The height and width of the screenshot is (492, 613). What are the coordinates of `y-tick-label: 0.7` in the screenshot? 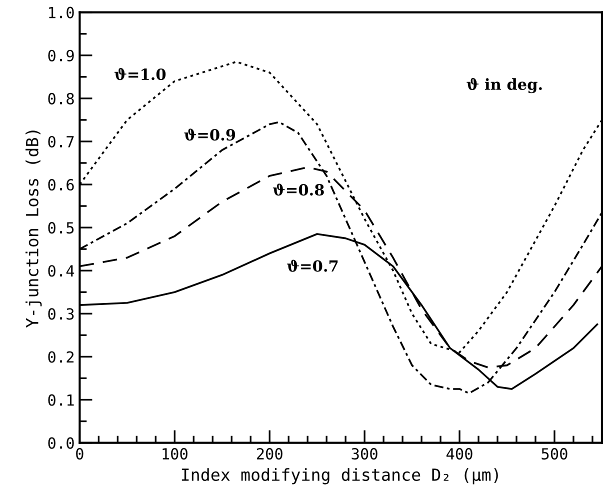 It's located at (61, 142).